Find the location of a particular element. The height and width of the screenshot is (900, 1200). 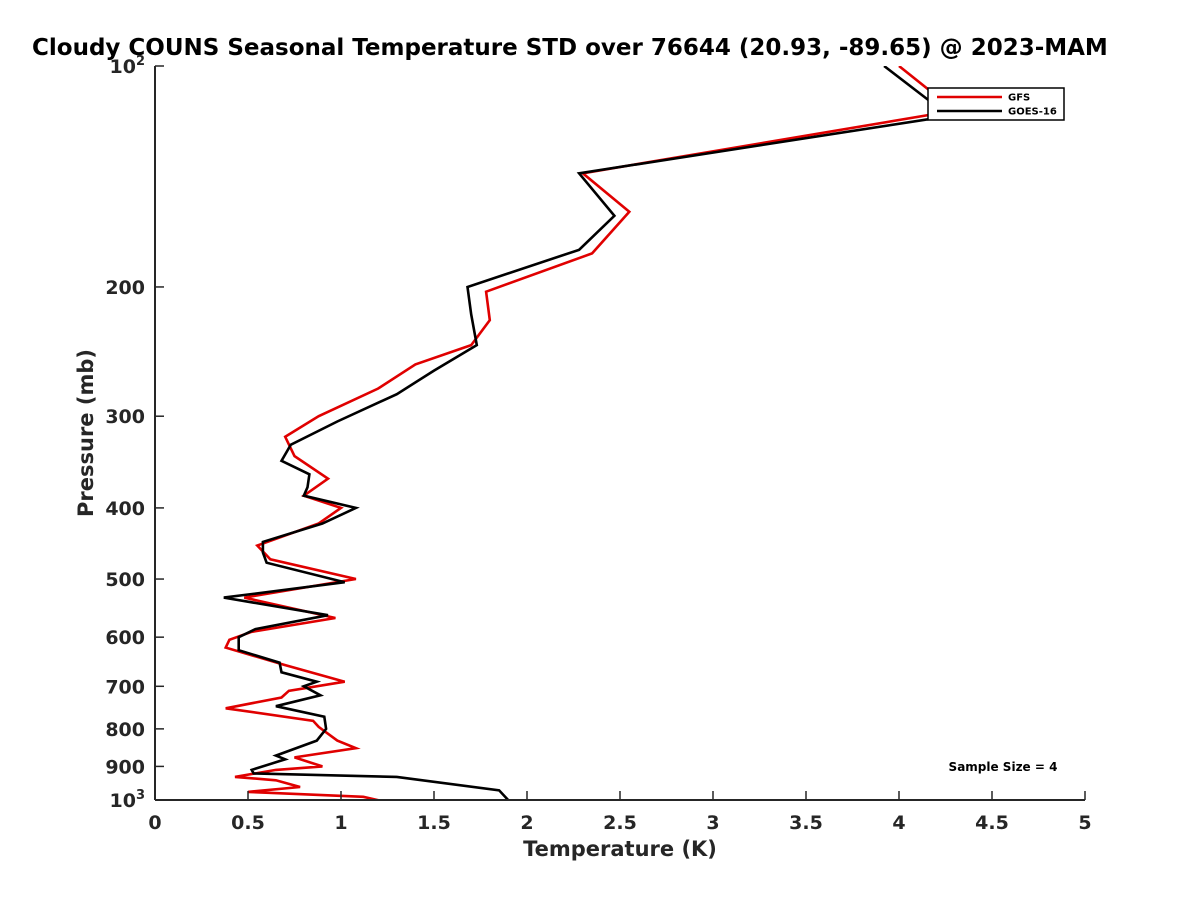

x-tick-label: 2.5 is located at coordinates (620, 823).